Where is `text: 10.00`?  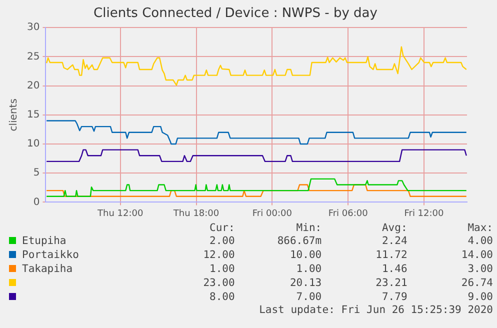 text: 10.00 is located at coordinates (305, 255).